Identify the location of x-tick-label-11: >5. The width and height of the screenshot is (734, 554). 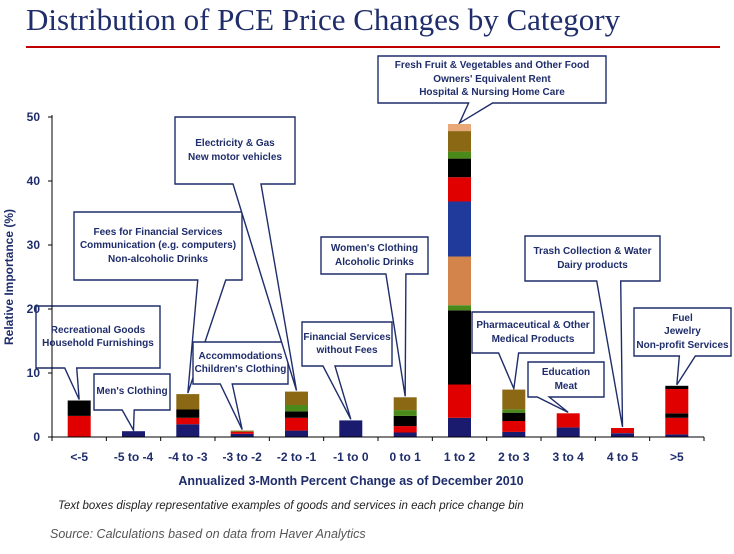
(677, 457).